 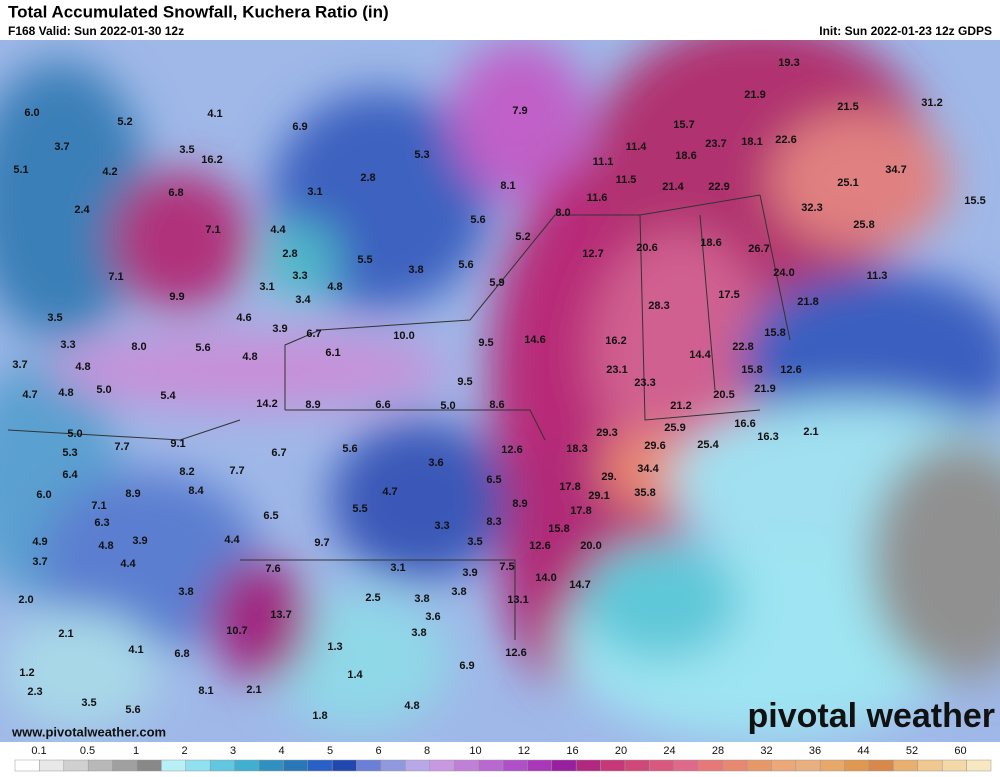 What do you see at coordinates (196, 491) in the screenshot?
I see `snowfall-label: 8.4` at bounding box center [196, 491].